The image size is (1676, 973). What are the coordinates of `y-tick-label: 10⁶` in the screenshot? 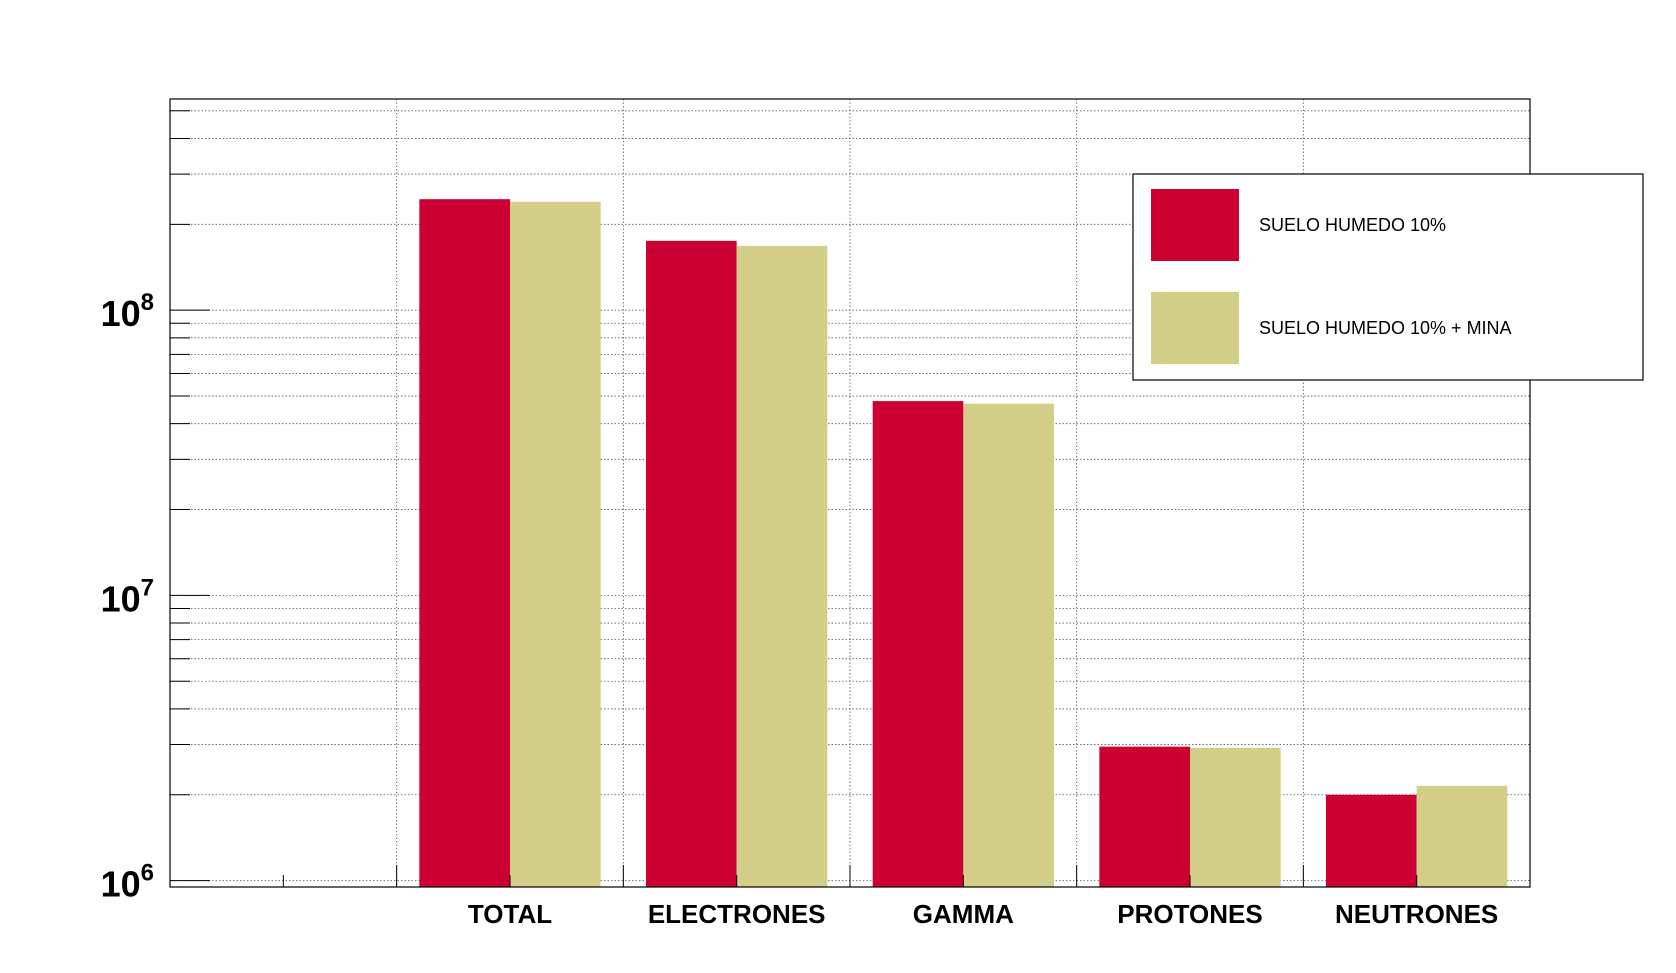 It's located at (127, 882).